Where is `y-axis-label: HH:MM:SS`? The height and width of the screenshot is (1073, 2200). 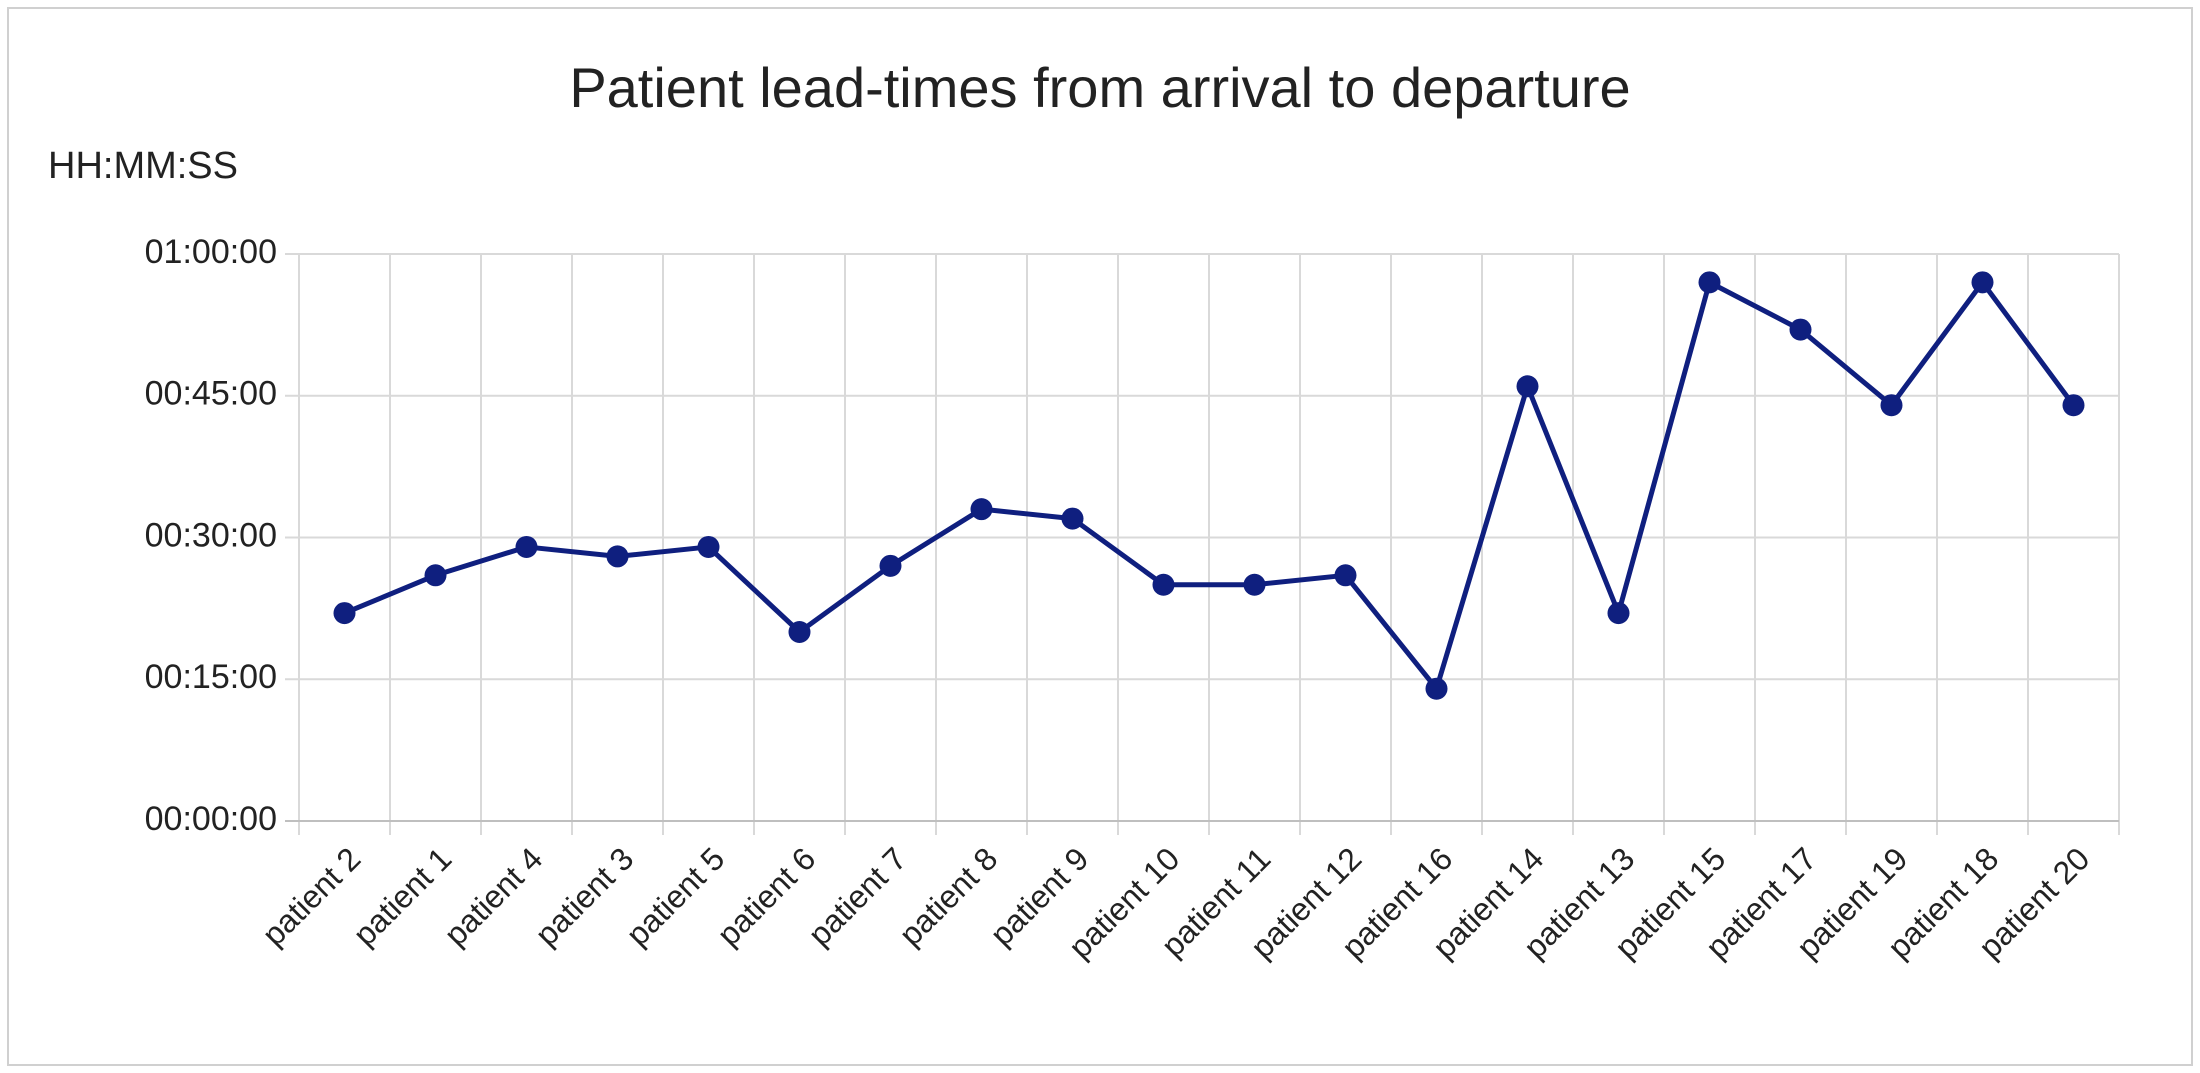 y-axis-label: HH:MM:SS is located at coordinates (143, 166).